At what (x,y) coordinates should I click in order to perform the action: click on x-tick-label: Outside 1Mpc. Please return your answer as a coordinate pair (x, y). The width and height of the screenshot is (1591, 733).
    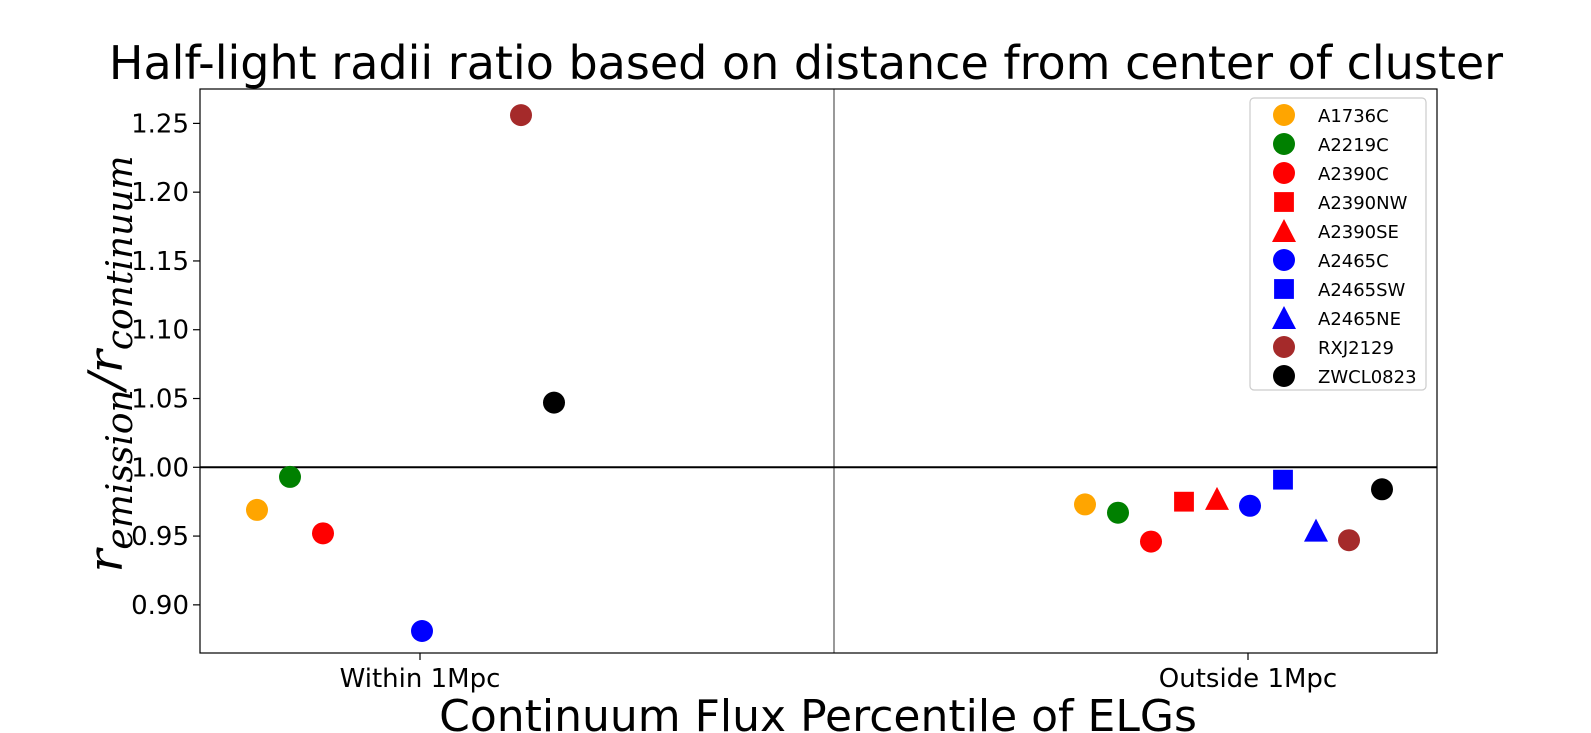
    Looking at the image, I should click on (1248, 679).